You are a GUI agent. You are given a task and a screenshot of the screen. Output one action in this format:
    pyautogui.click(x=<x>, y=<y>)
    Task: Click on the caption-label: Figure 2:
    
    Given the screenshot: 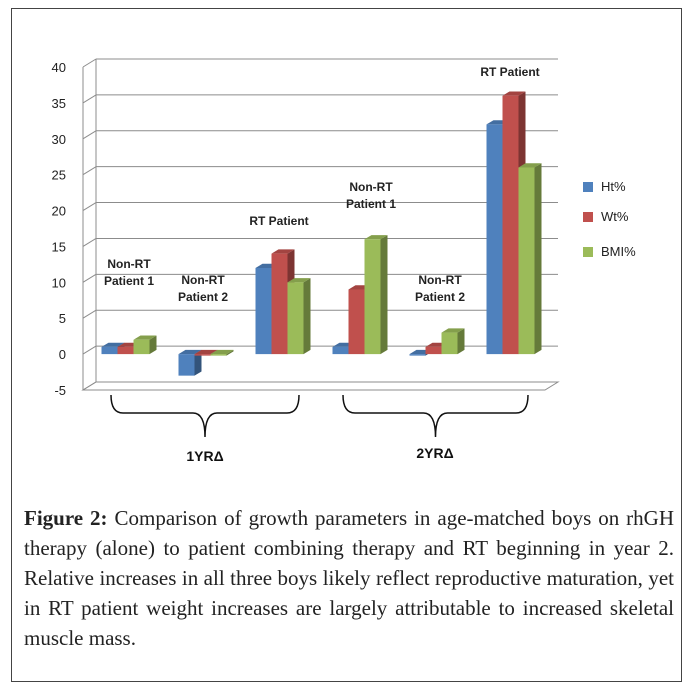 What is the action you would take?
    pyautogui.click(x=66, y=518)
    